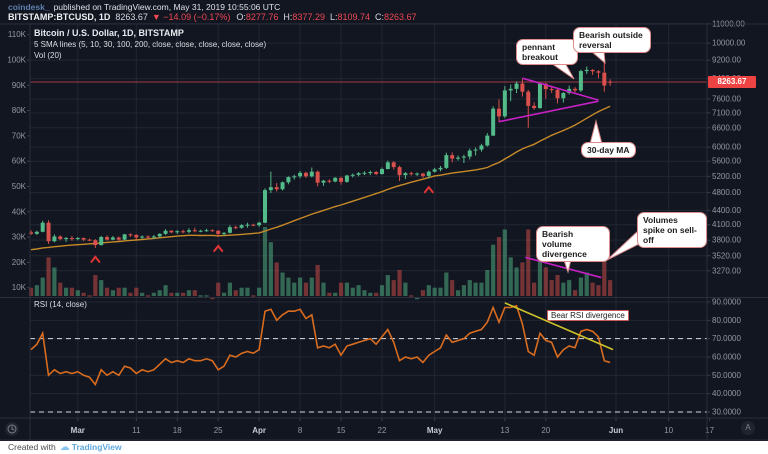  I want to click on high-value: H:8377.29, so click(304, 17).